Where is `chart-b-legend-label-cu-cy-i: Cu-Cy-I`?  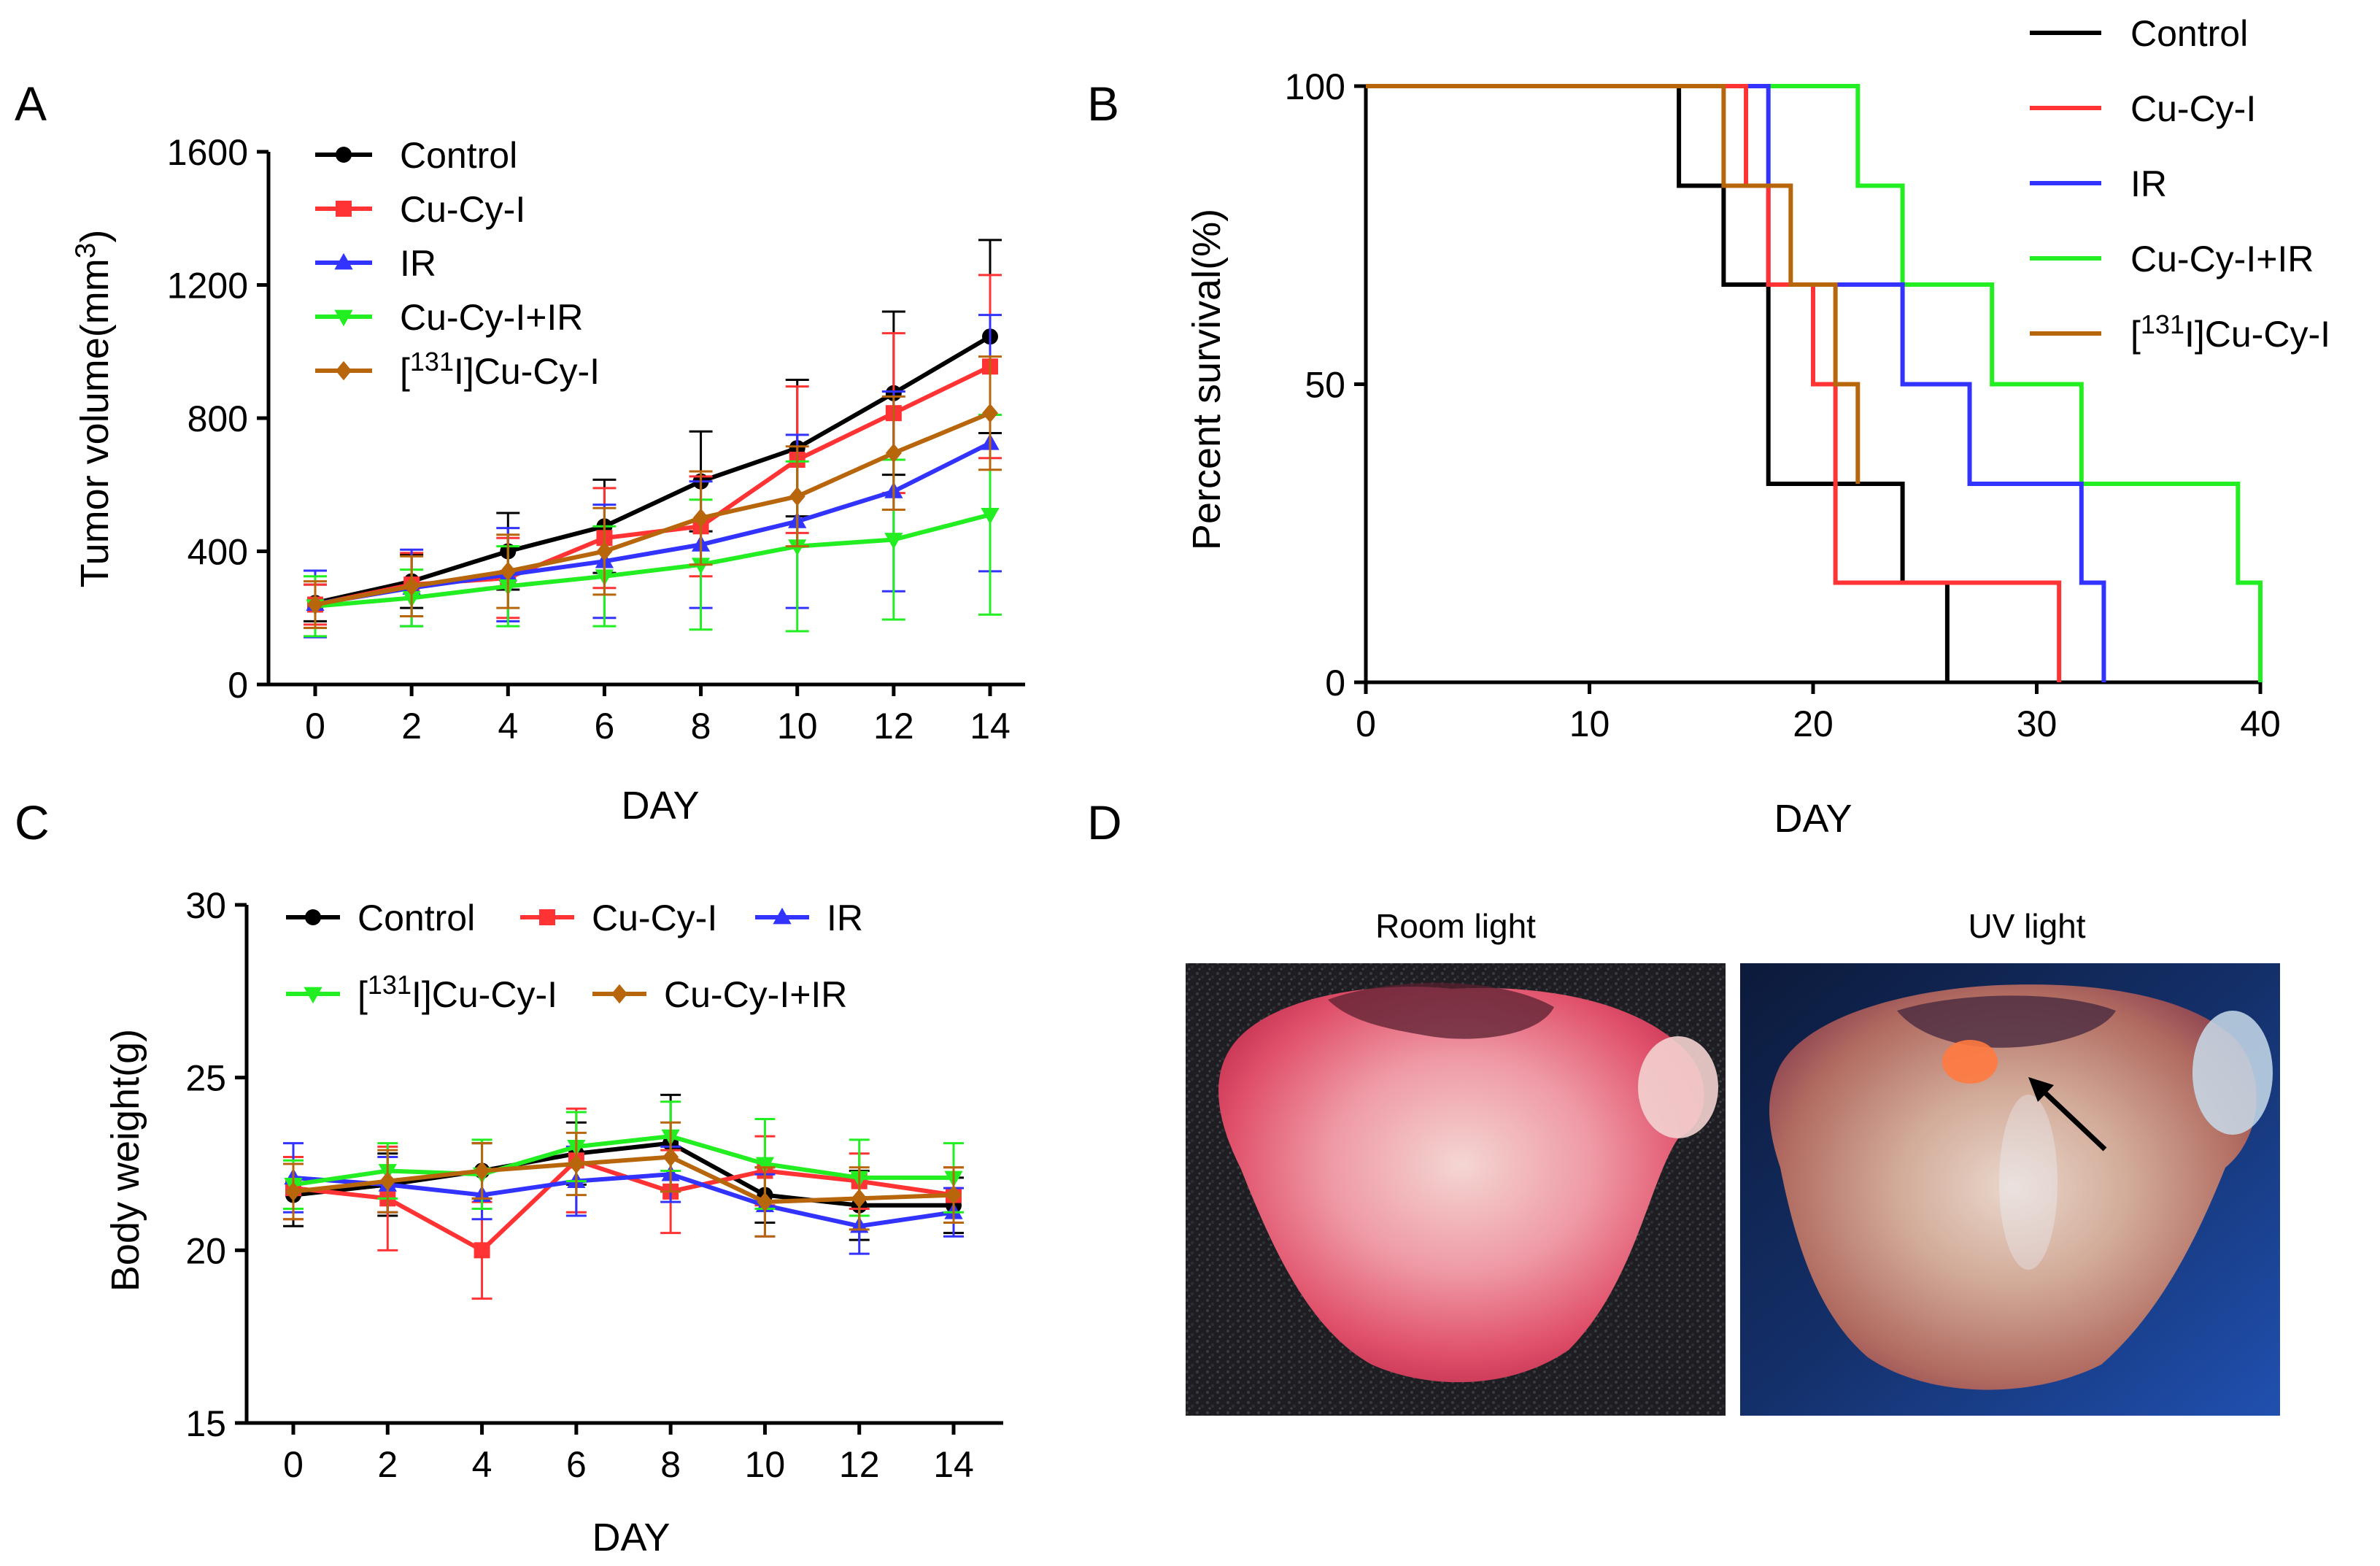 chart-b-legend-label-cu-cy-i: Cu-Cy-I is located at coordinates (2193, 108).